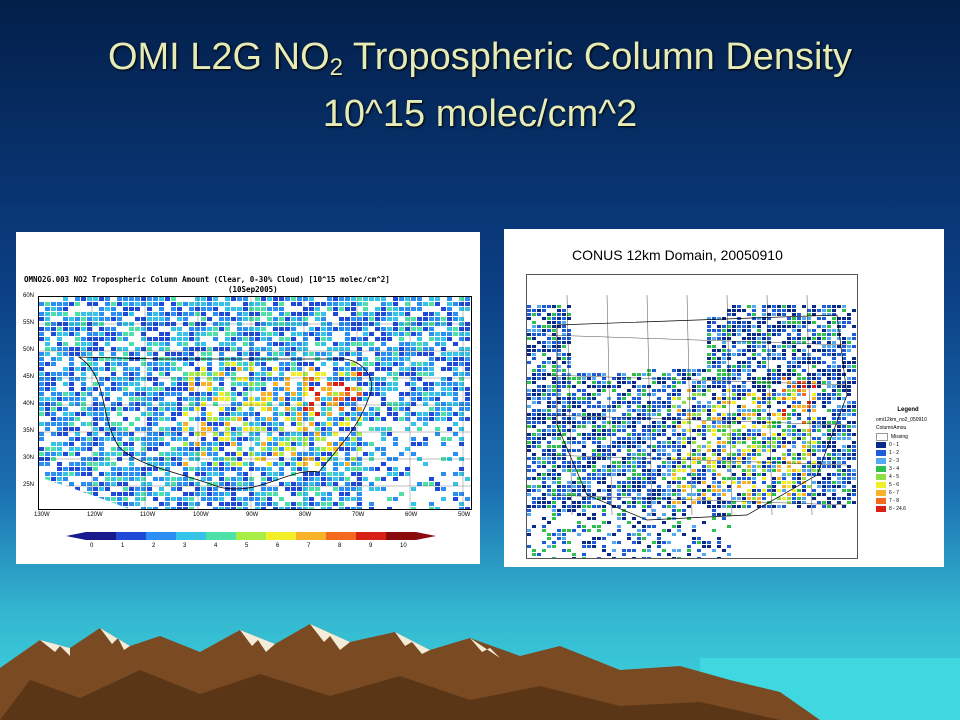  I want to click on lat-label: 35N, so click(29, 431).